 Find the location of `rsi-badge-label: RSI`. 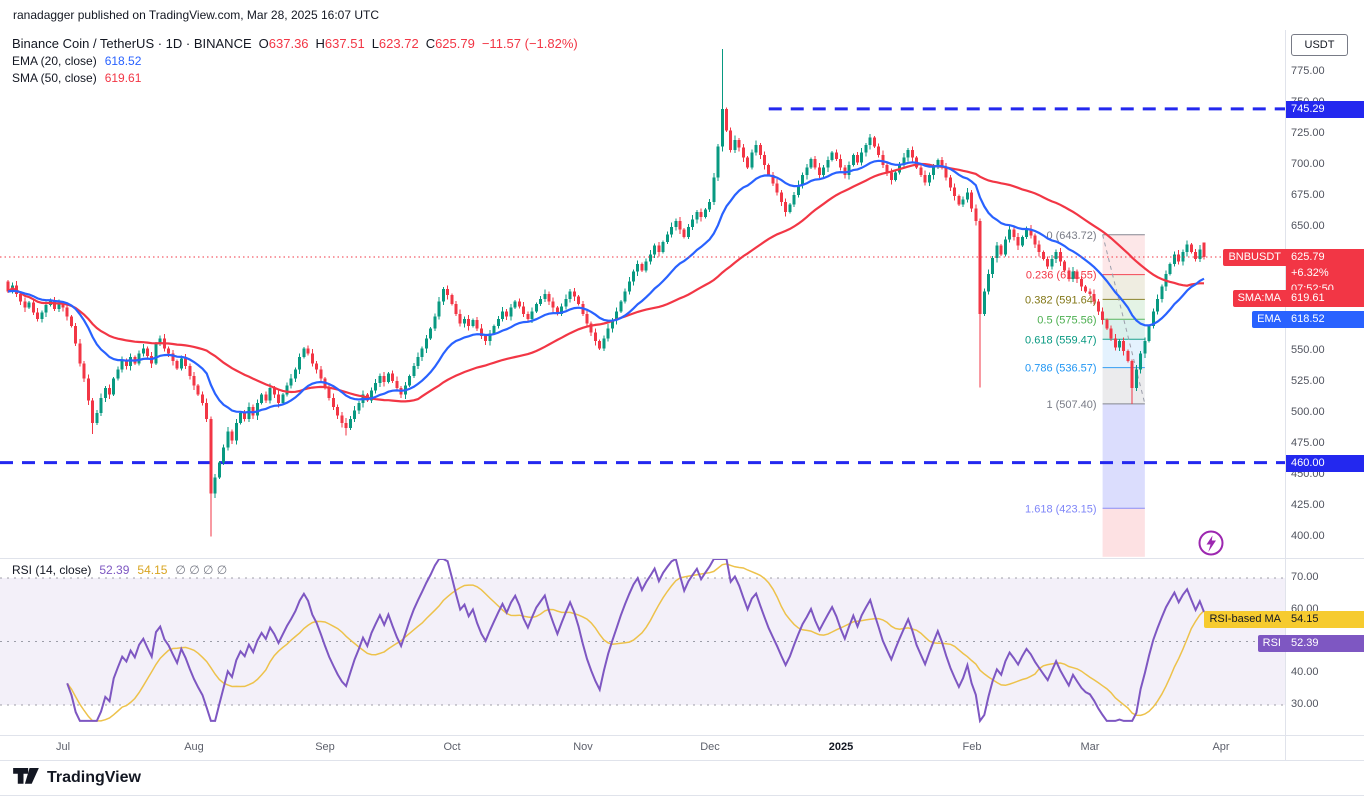

rsi-badge-label: RSI is located at coordinates (1271, 643).